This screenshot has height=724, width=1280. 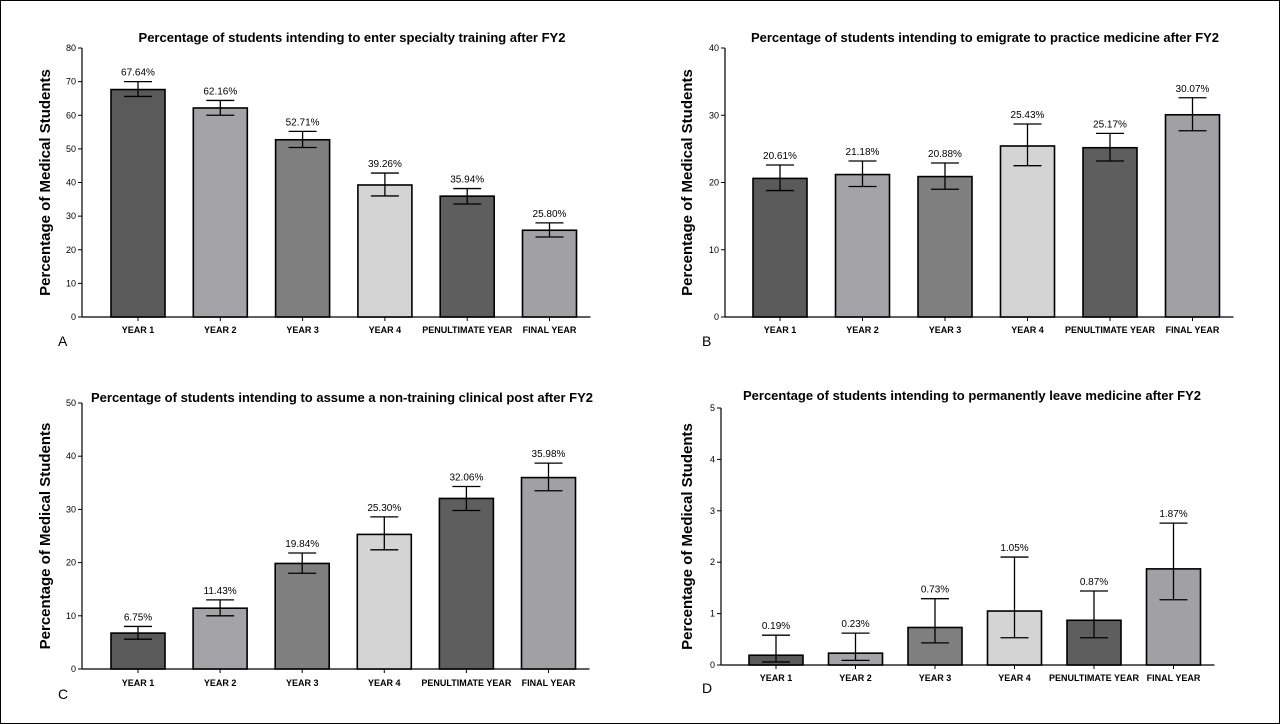 I want to click on data-label-5: 25.17%, so click(x=1110, y=124).